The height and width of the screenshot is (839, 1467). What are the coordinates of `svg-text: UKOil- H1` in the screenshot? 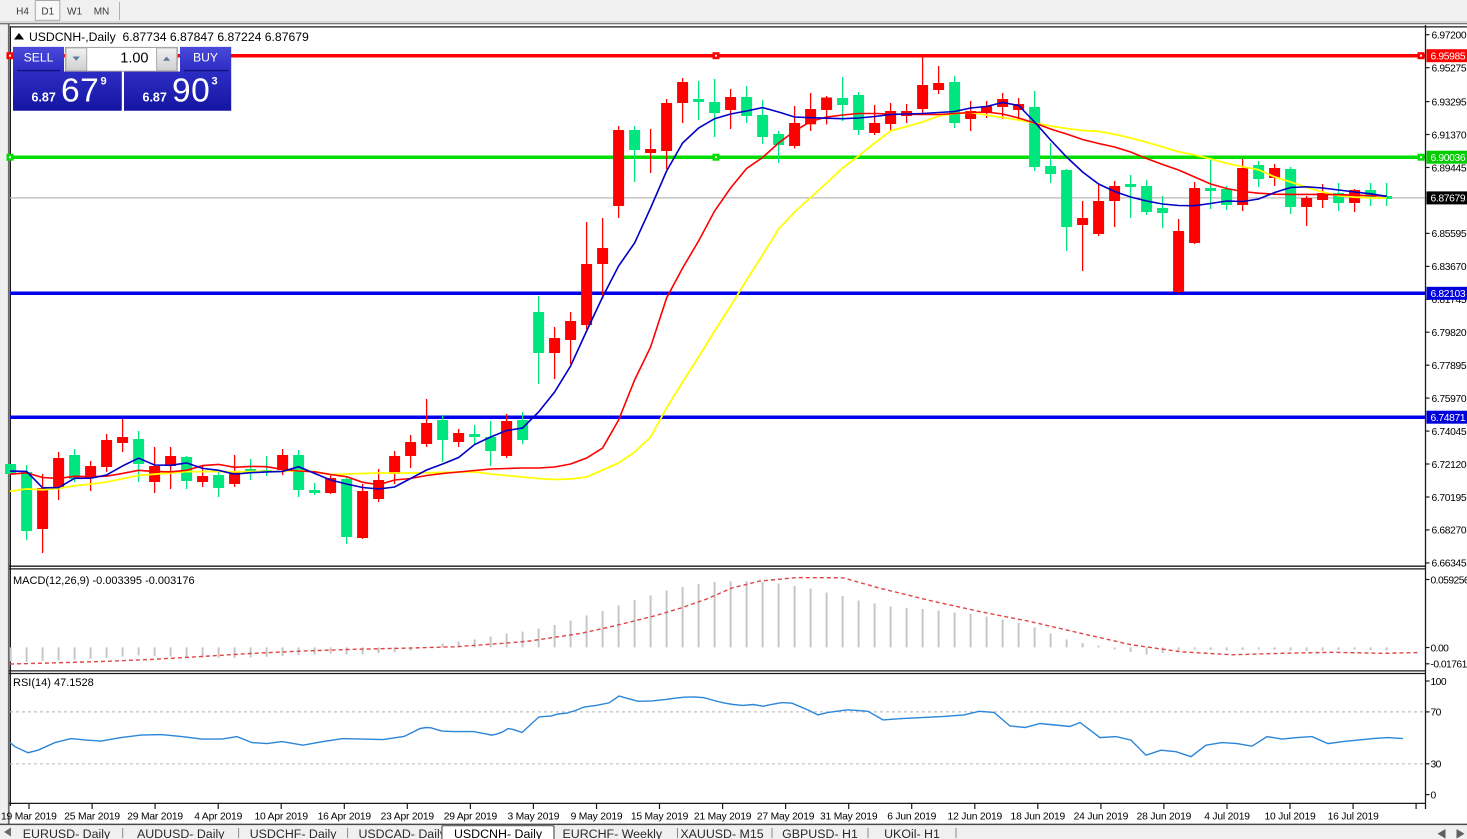 It's located at (912, 833).